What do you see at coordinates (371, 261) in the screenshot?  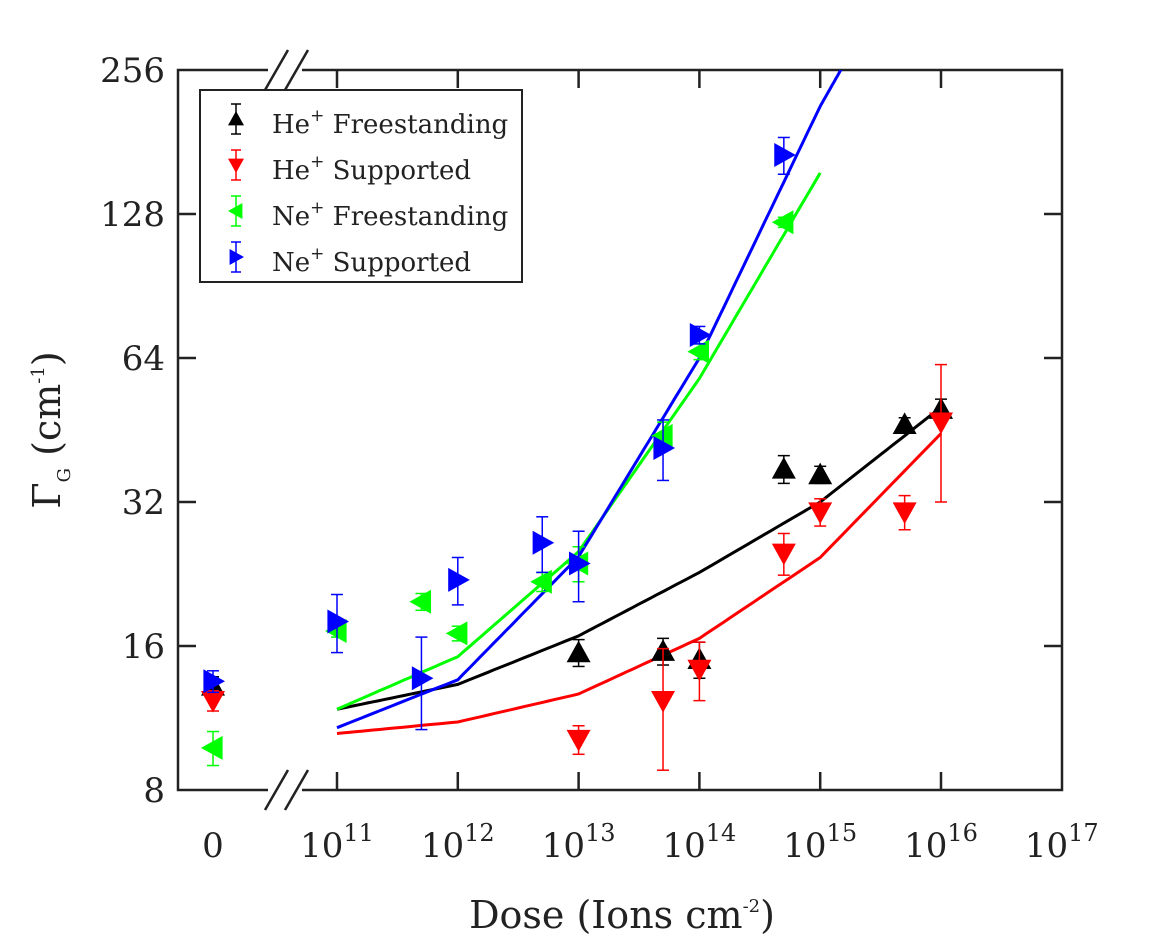 I see `legend-label: Ne+ Supported` at bounding box center [371, 261].